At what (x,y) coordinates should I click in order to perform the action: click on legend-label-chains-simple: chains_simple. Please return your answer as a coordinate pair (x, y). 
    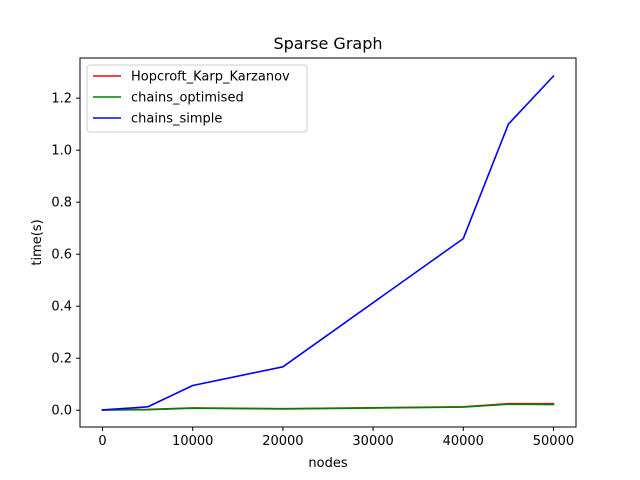
    Looking at the image, I should click on (176, 119).